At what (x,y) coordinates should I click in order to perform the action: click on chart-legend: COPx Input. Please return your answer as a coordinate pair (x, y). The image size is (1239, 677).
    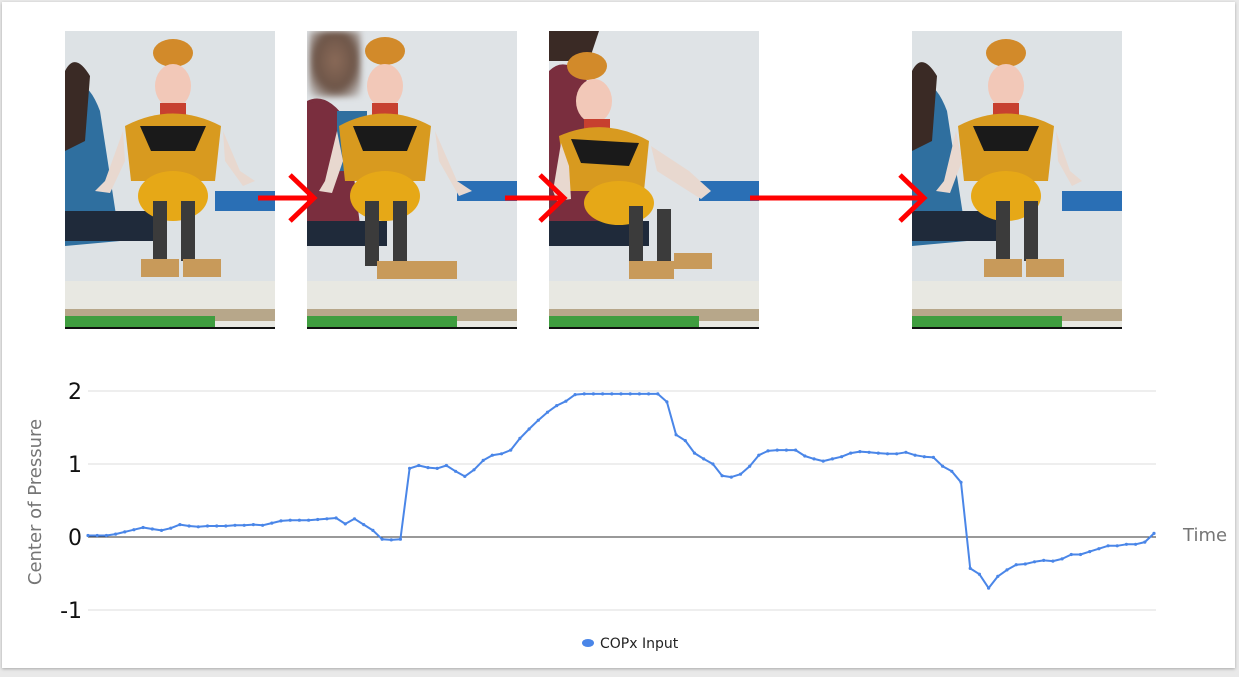
    Looking at the image, I should click on (630, 644).